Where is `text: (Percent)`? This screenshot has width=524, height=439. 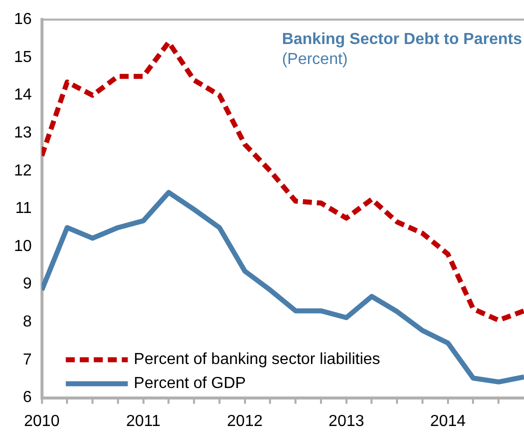
text: (Percent) is located at coordinates (315, 59).